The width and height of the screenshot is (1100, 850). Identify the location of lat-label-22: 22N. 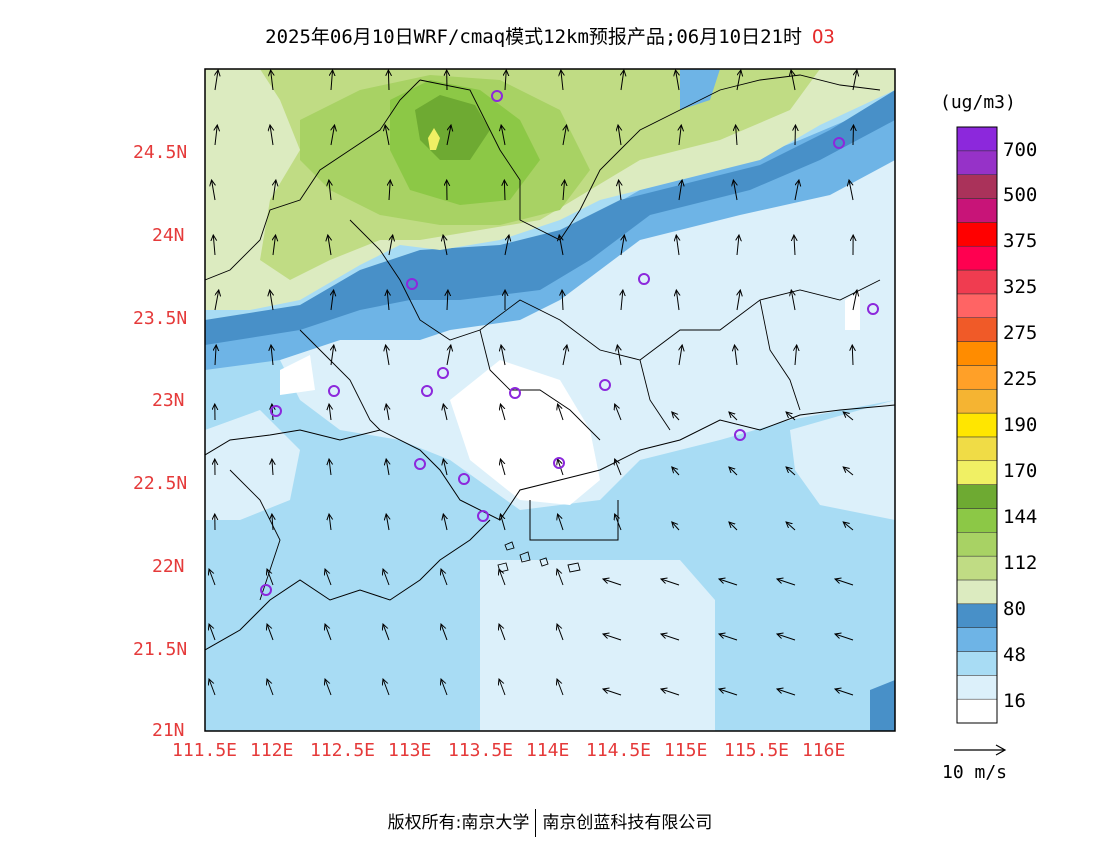
(168, 566).